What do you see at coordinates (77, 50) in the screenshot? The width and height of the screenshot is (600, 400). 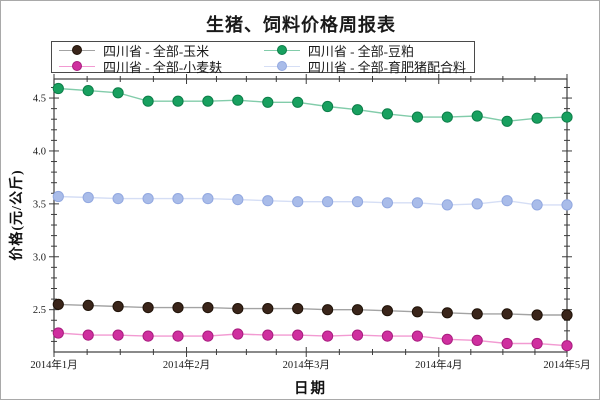 I see `corn-series-marker-icon` at bounding box center [77, 50].